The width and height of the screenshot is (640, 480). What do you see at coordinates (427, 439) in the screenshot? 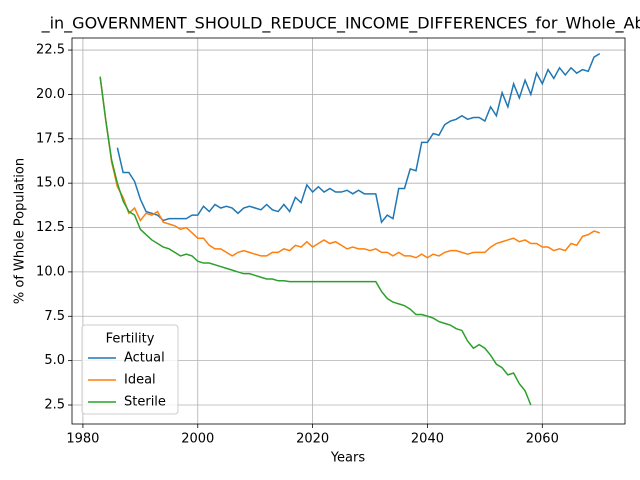
I see `x-tick-label: 2040` at bounding box center [427, 439].